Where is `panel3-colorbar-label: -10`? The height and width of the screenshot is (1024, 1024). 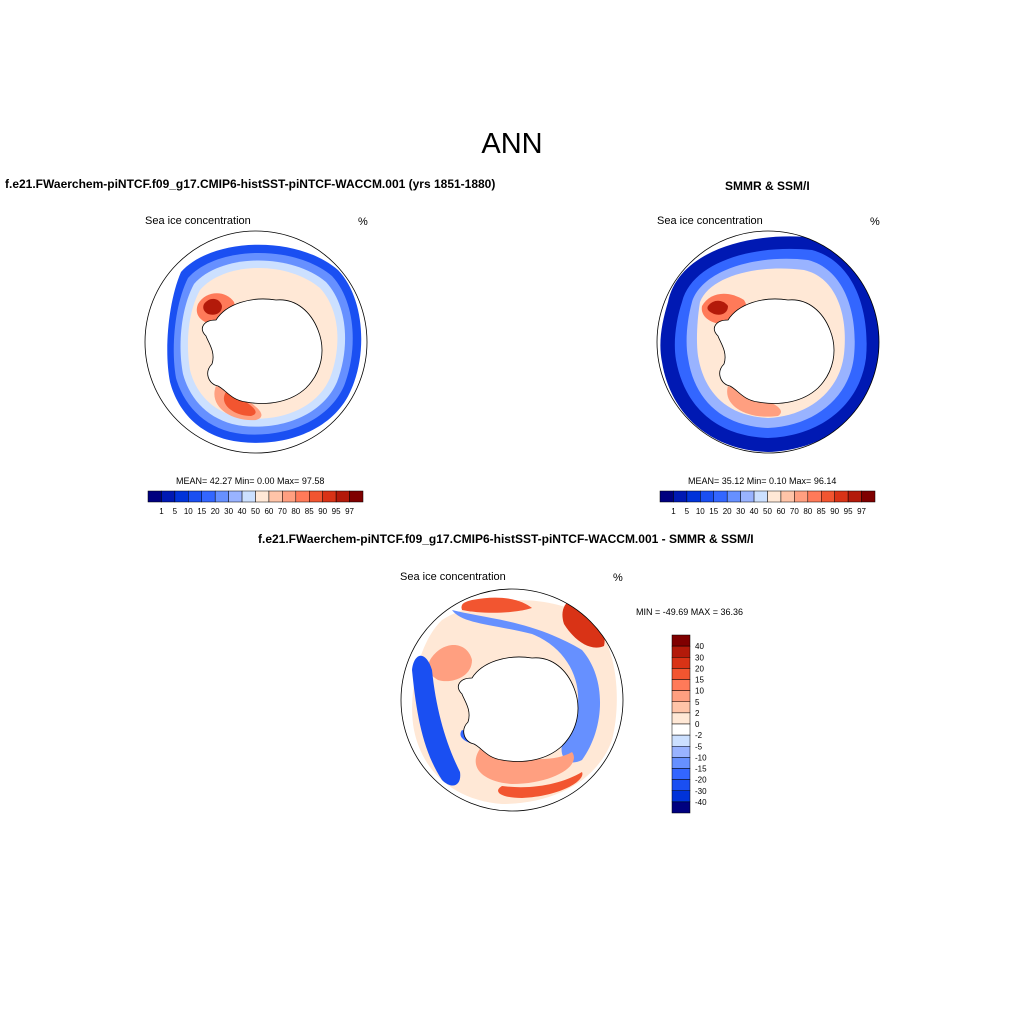 panel3-colorbar-label: -10 is located at coordinates (701, 757).